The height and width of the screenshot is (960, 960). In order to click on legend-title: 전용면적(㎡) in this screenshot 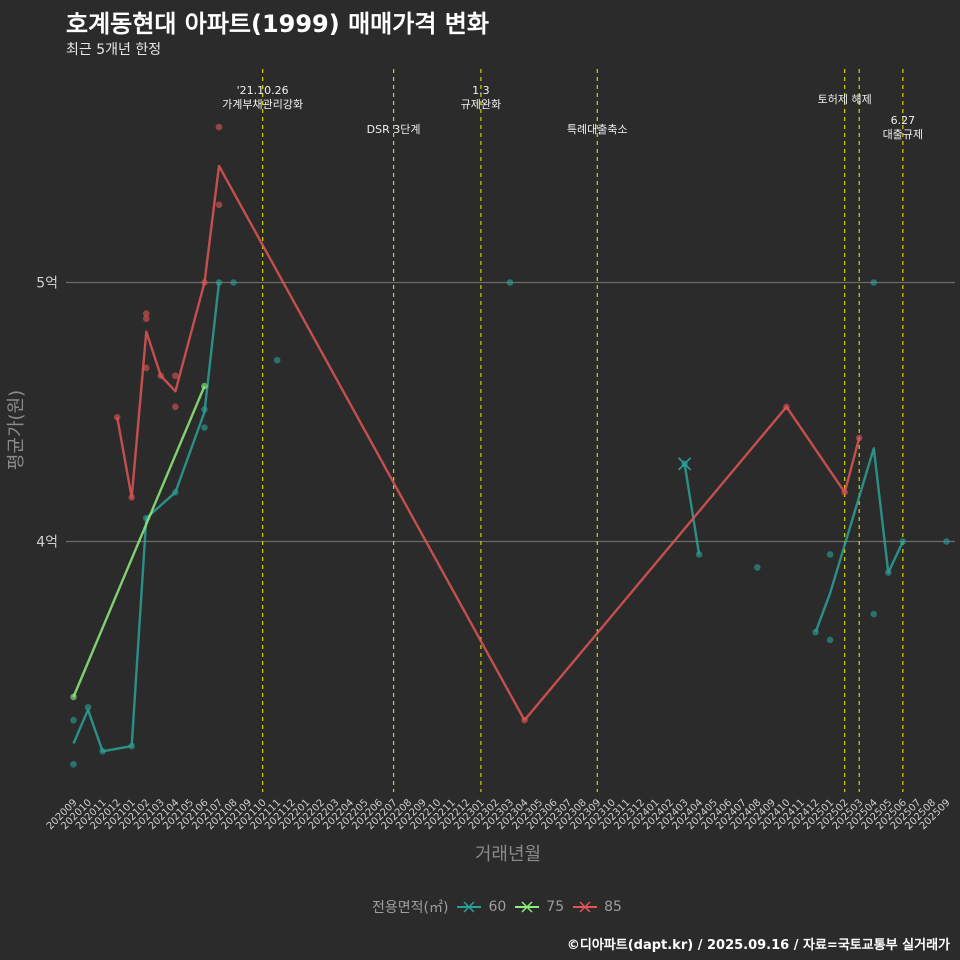, I will do `click(410, 908)`.